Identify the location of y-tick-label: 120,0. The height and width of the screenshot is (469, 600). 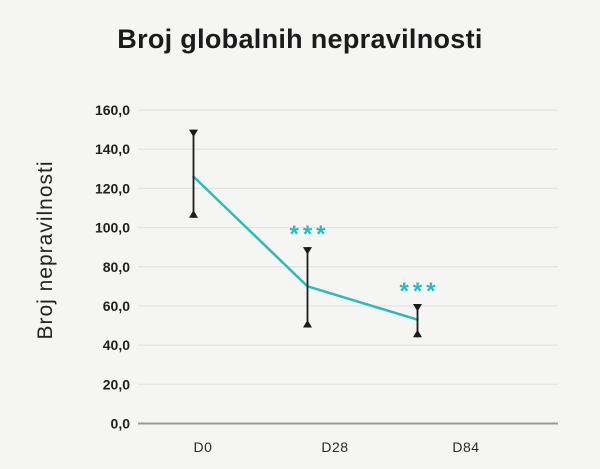
(112, 188).